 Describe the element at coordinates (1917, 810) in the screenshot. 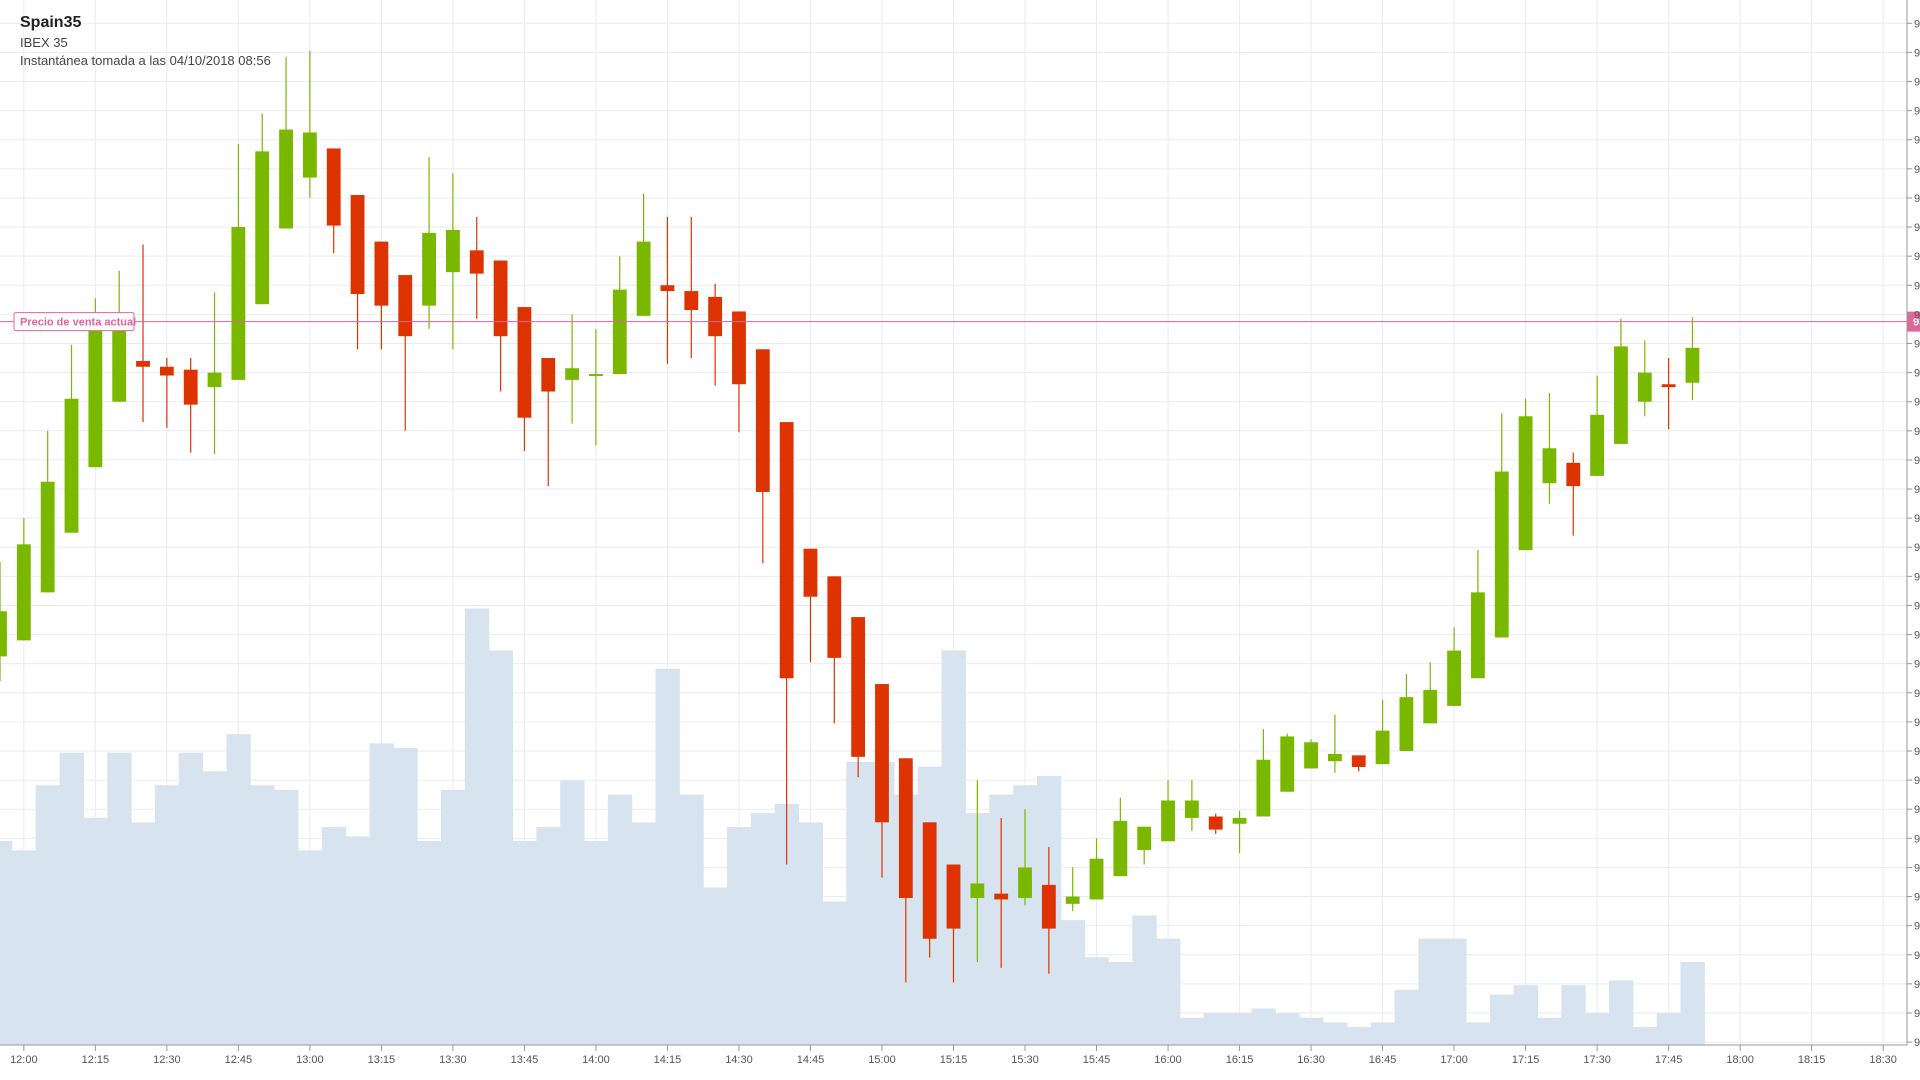

I see `y-tick-label: 9344.00` at that location.